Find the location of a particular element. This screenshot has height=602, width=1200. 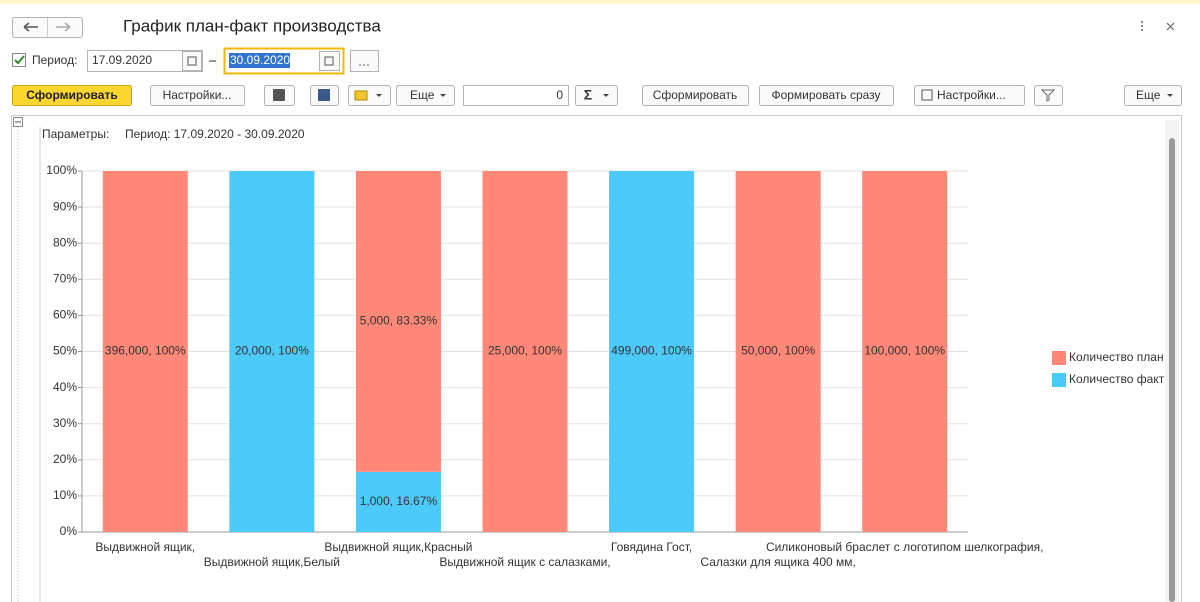

x-tick-label: Салазки для ящика 400 мм, is located at coordinates (777, 562).